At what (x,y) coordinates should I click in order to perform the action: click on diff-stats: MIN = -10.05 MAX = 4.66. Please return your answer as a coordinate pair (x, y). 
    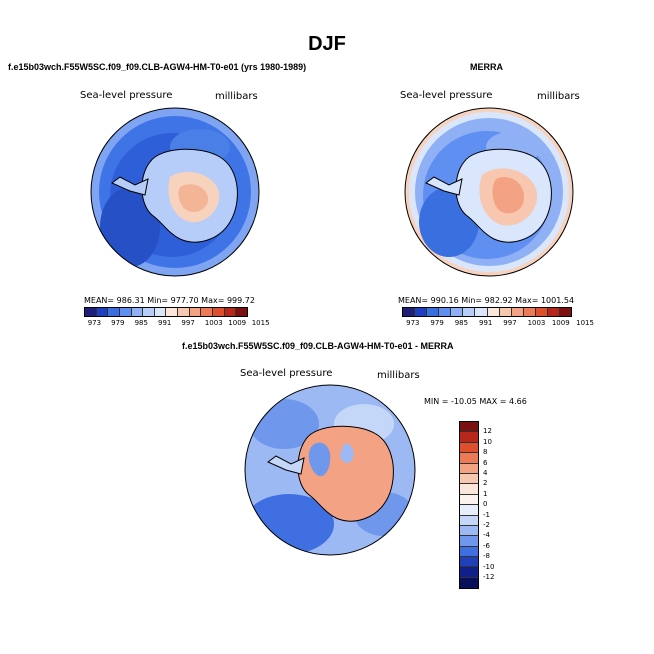
    Looking at the image, I should click on (475, 401).